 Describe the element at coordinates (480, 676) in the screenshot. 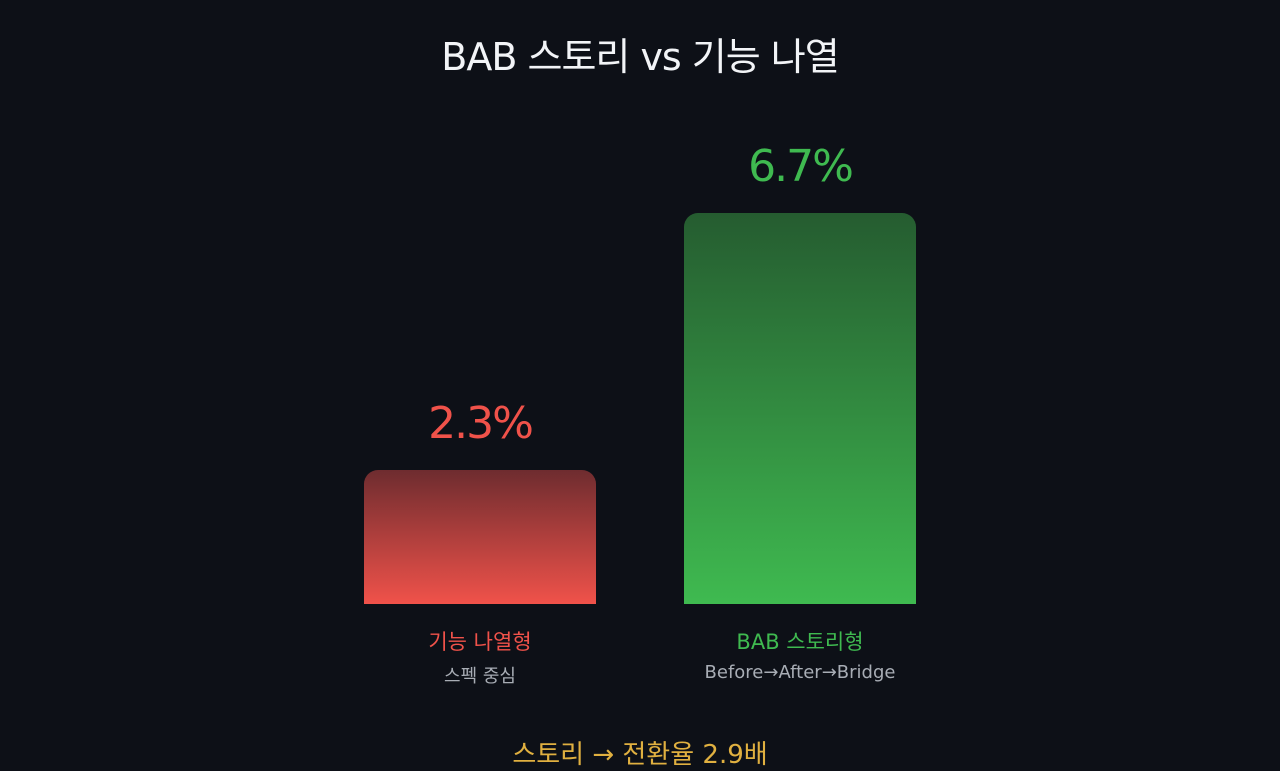

I see `category-sublabel: 스펙 중심` at that location.